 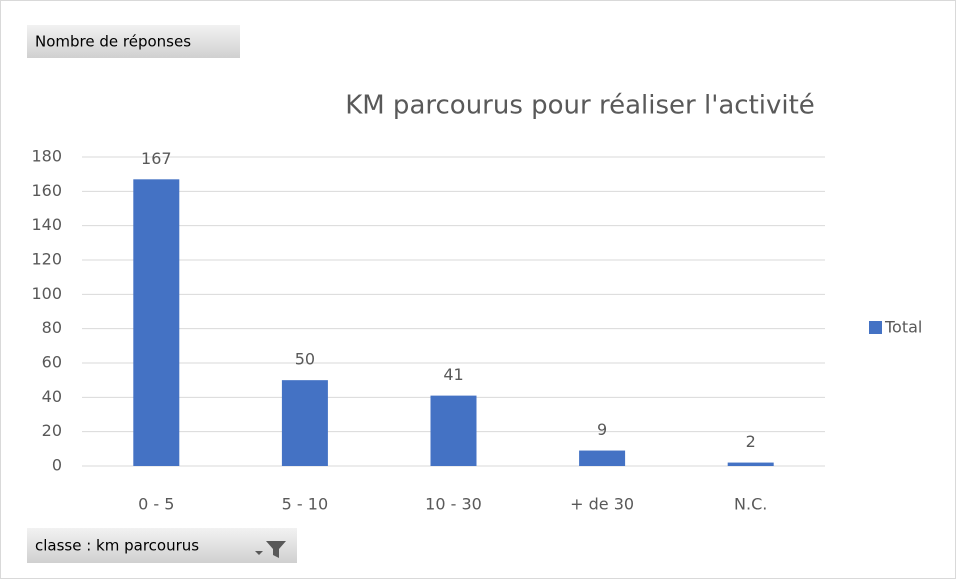 What do you see at coordinates (276, 549) in the screenshot?
I see `filter-icon` at bounding box center [276, 549].